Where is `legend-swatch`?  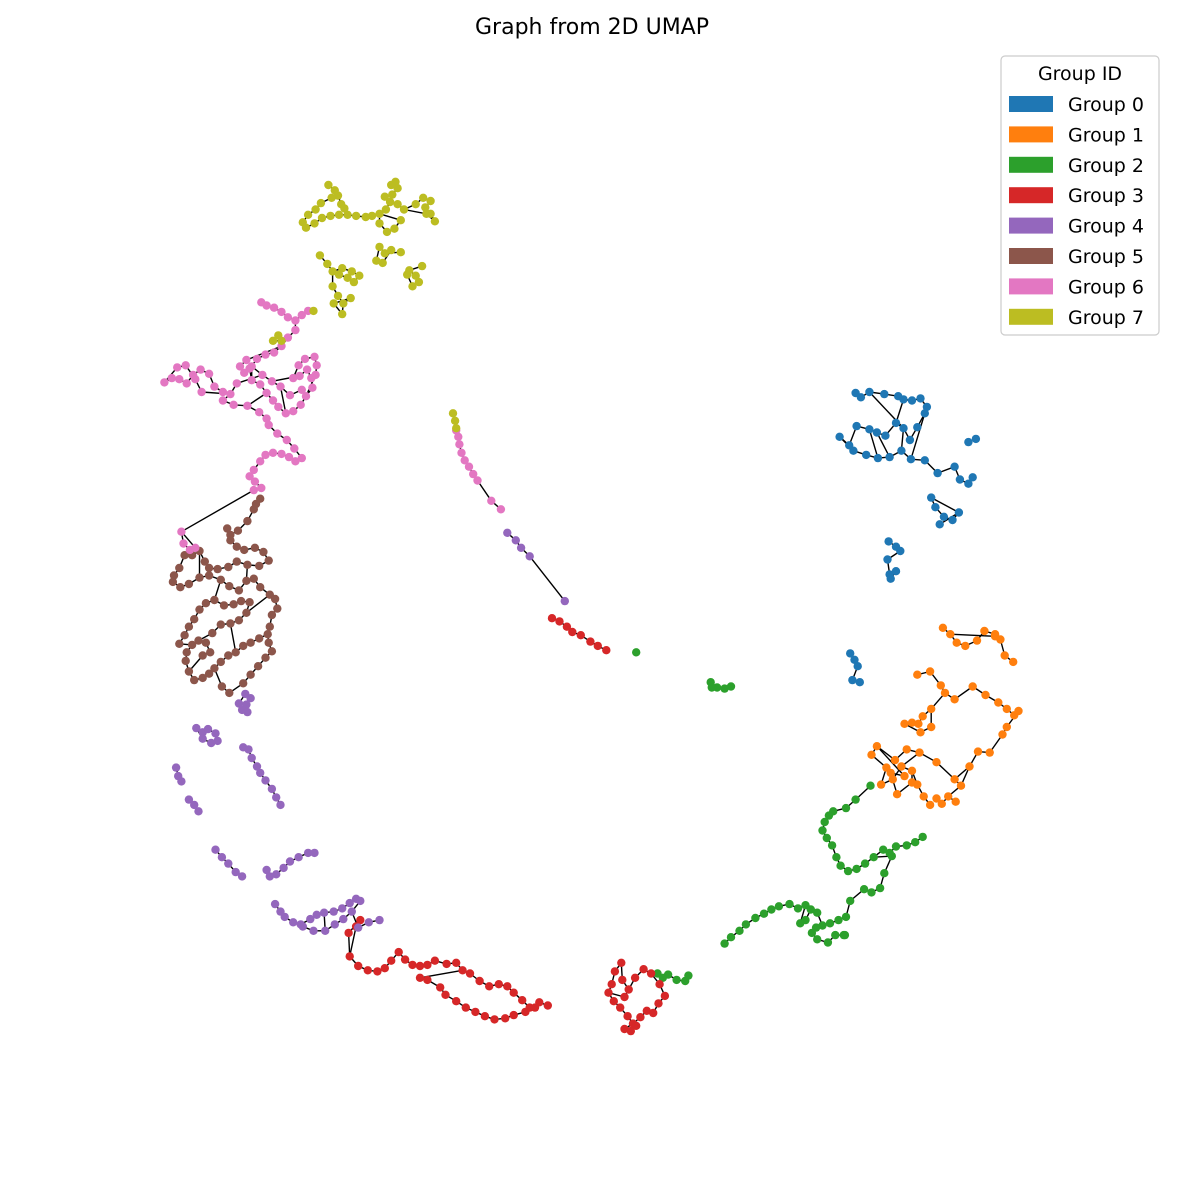 legend-swatch is located at coordinates (1031, 286).